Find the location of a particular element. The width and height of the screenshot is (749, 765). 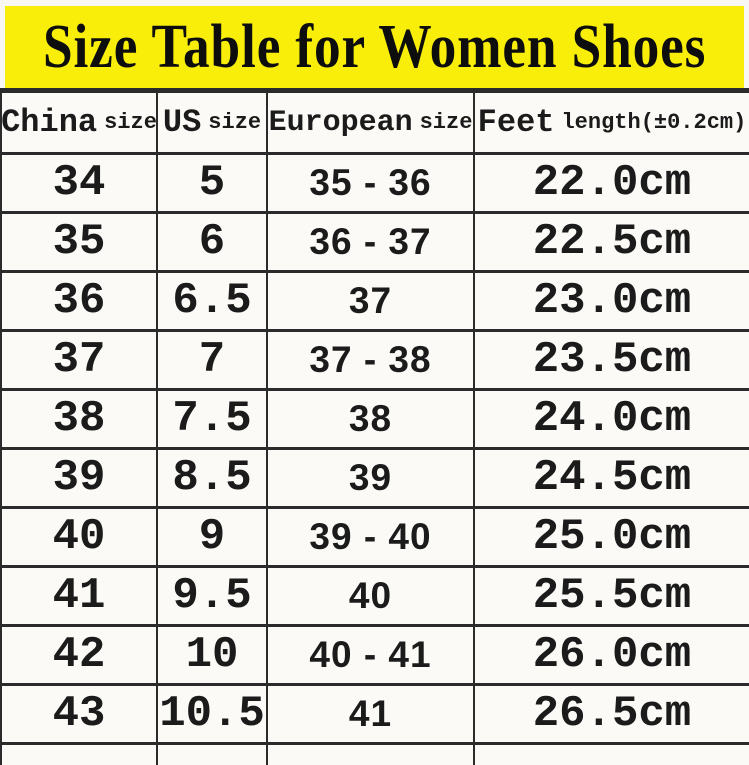

cell-china-size: 35 is located at coordinates (80, 242).